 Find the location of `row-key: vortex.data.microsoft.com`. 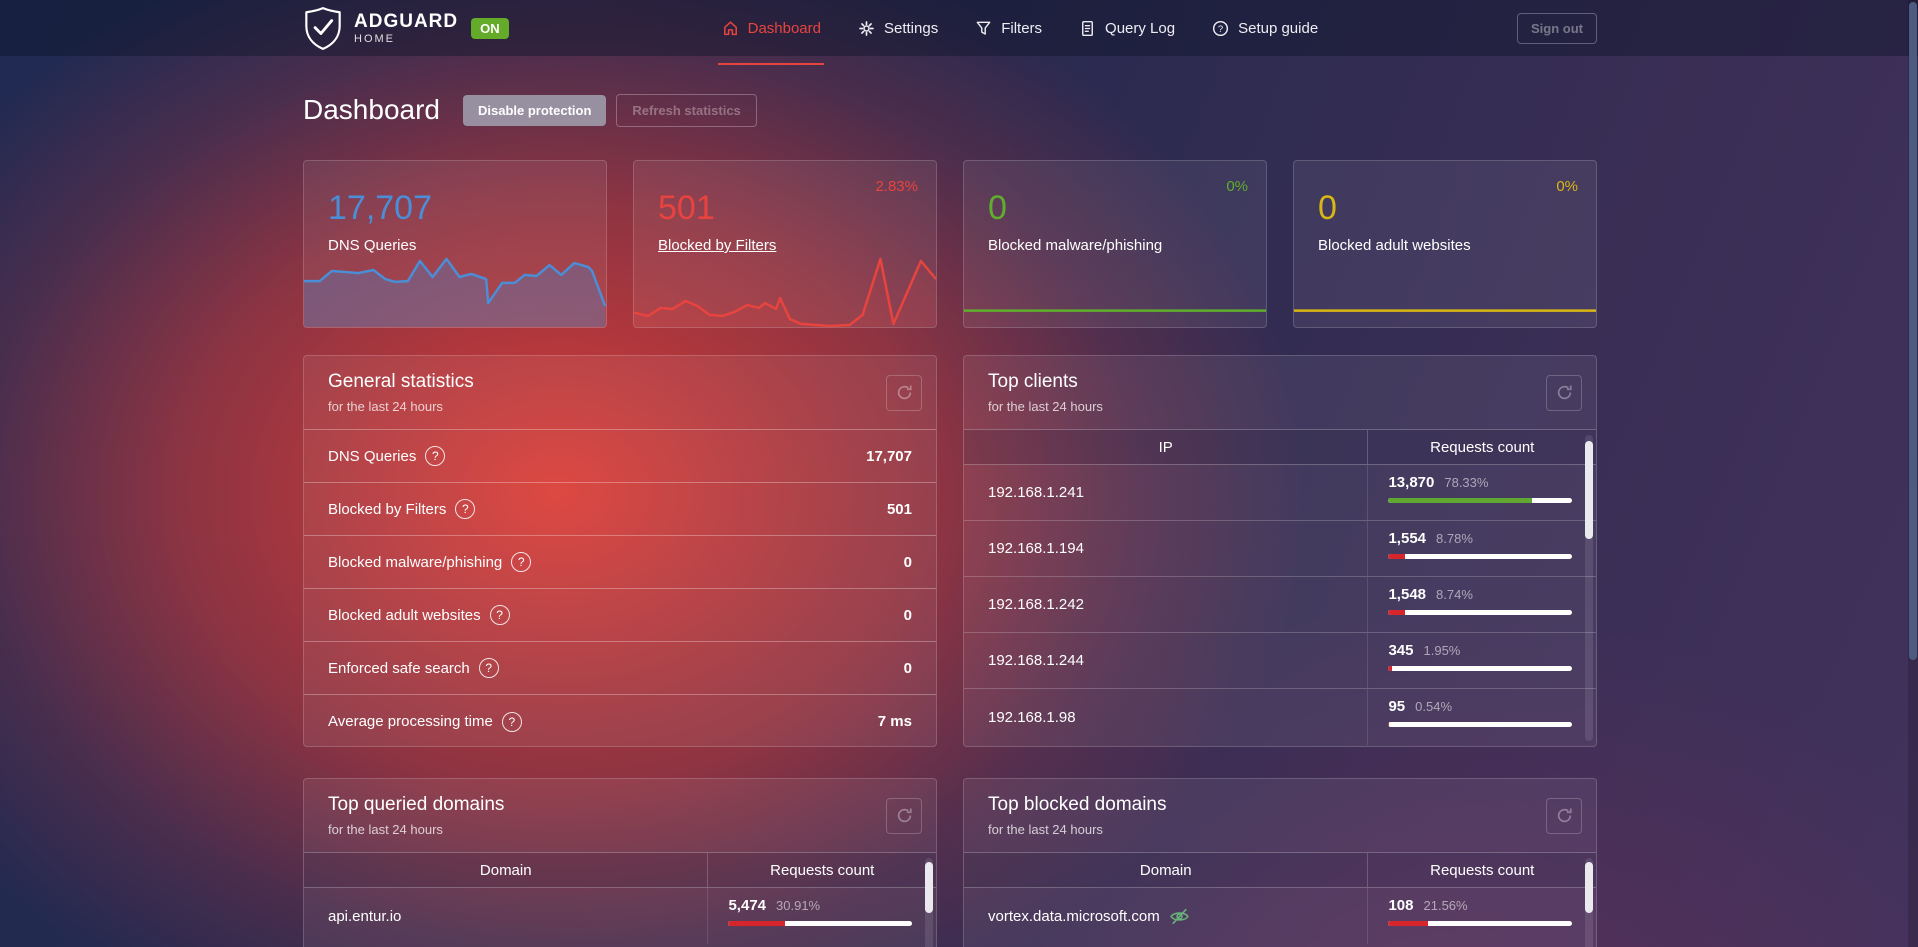

row-key: vortex.data.microsoft.com is located at coordinates (1074, 916).